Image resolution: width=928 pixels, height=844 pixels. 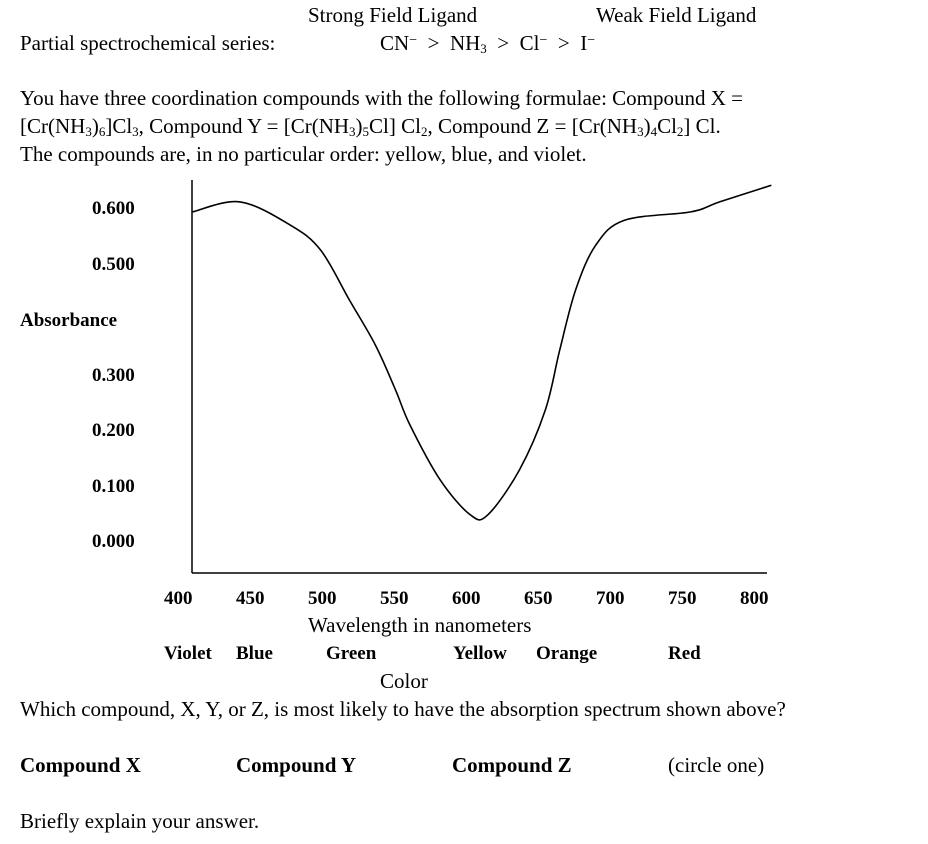 I want to click on y-tick-label: 0.200, so click(x=113, y=430).